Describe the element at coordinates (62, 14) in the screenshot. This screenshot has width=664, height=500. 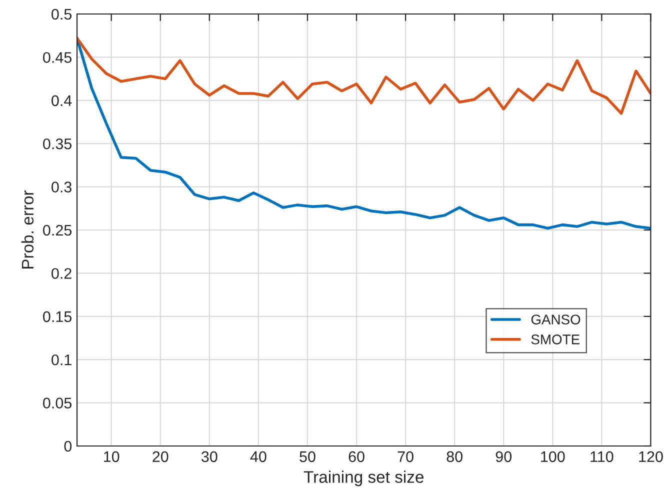
I see `y-tick-label: 0.5` at that location.